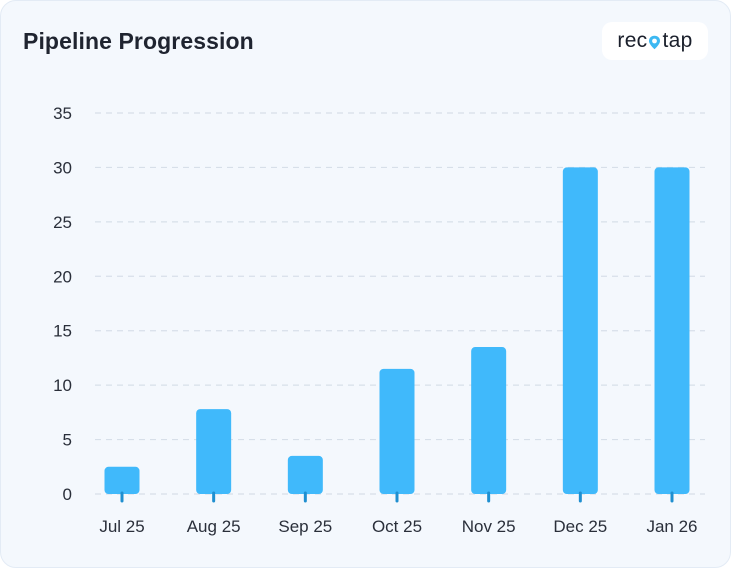  What do you see at coordinates (62, 276) in the screenshot?
I see `y-tick-label: 20` at bounding box center [62, 276].